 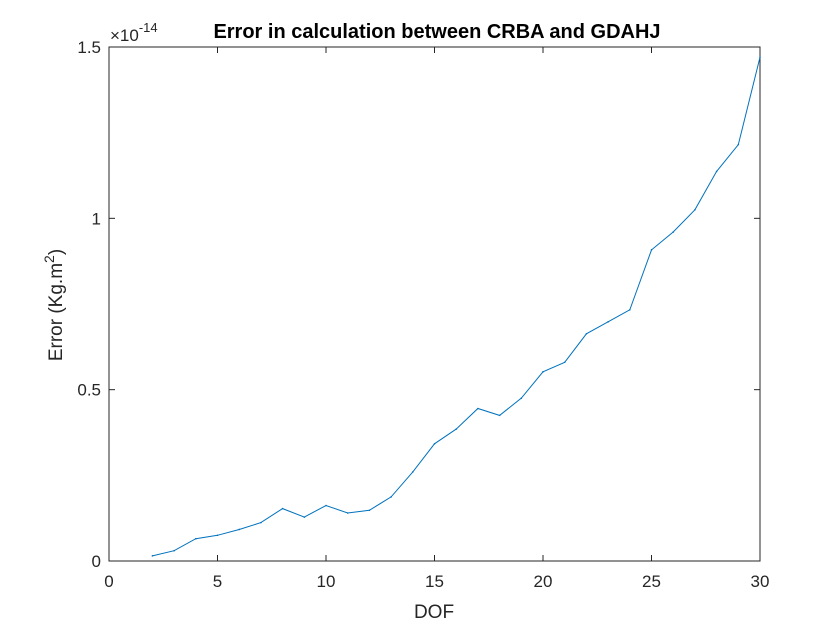 I want to click on exponent-label: ×10⁻¹⁴, so click(x=134, y=32).